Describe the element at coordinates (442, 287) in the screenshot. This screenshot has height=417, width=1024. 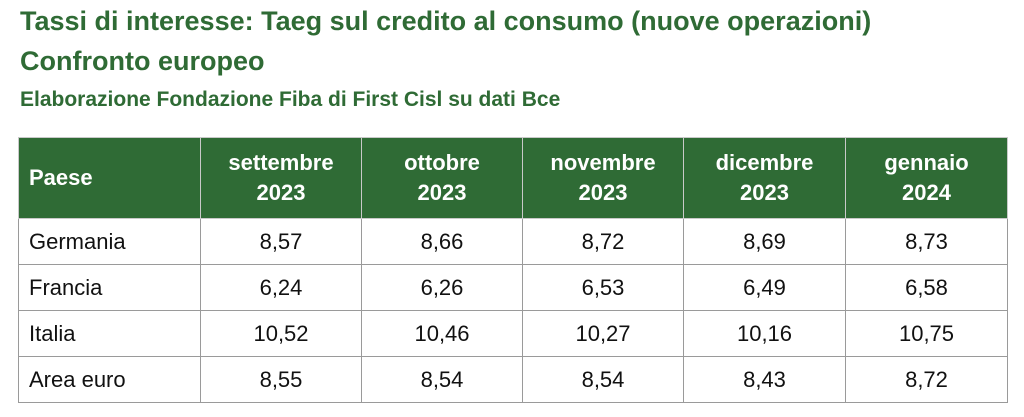
I see `value-cell: 6,26` at that location.